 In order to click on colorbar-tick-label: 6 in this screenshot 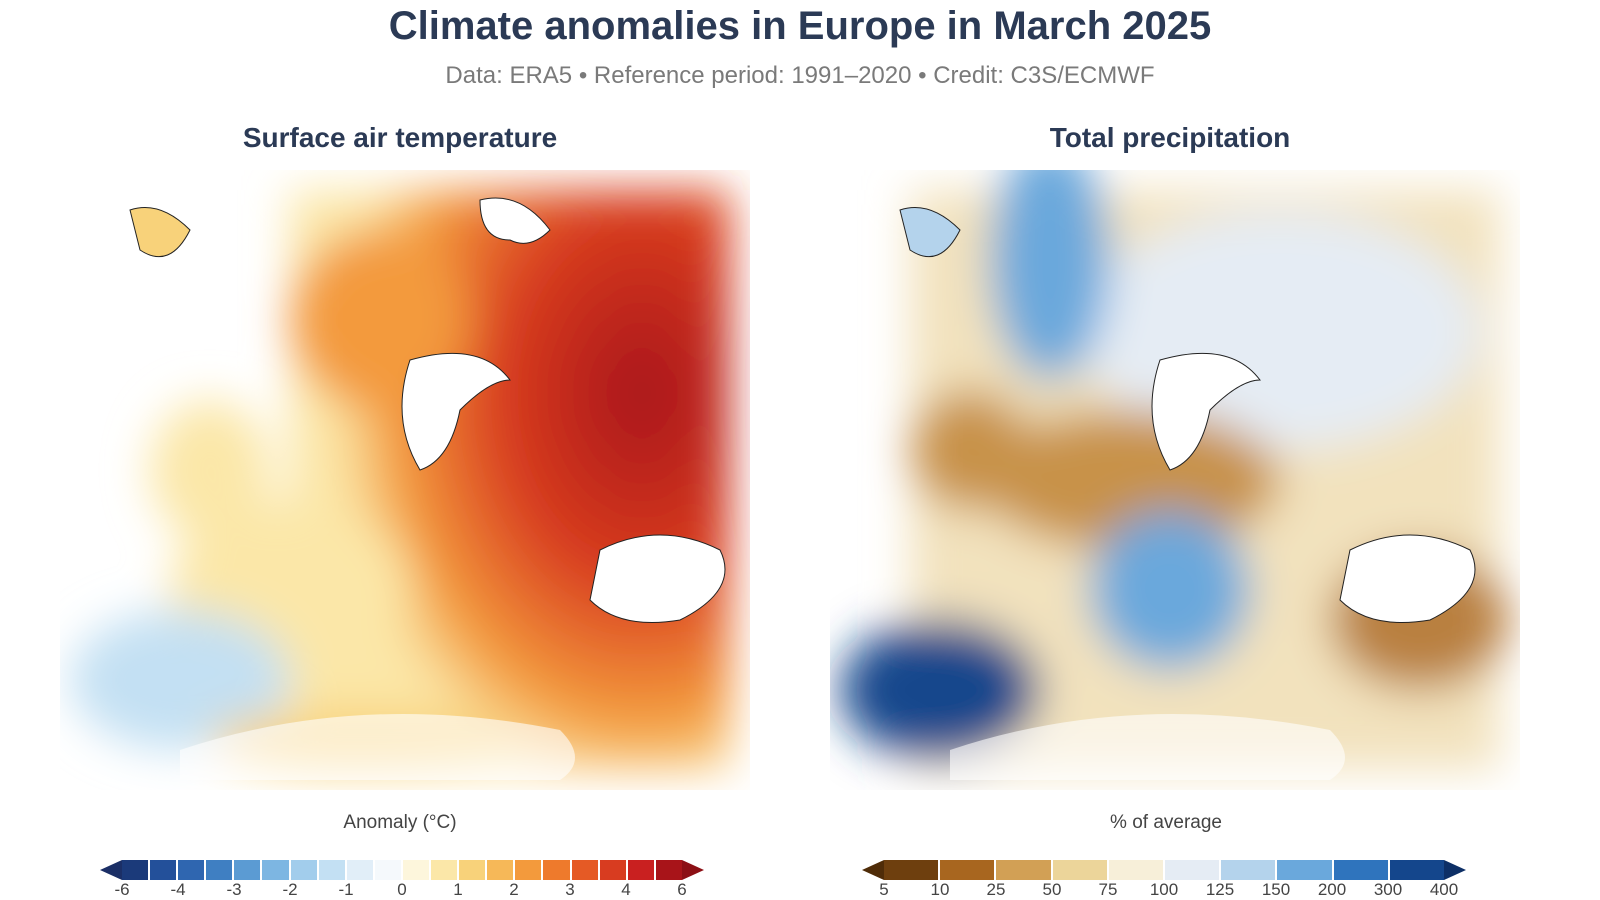, I will do `click(682, 889)`.